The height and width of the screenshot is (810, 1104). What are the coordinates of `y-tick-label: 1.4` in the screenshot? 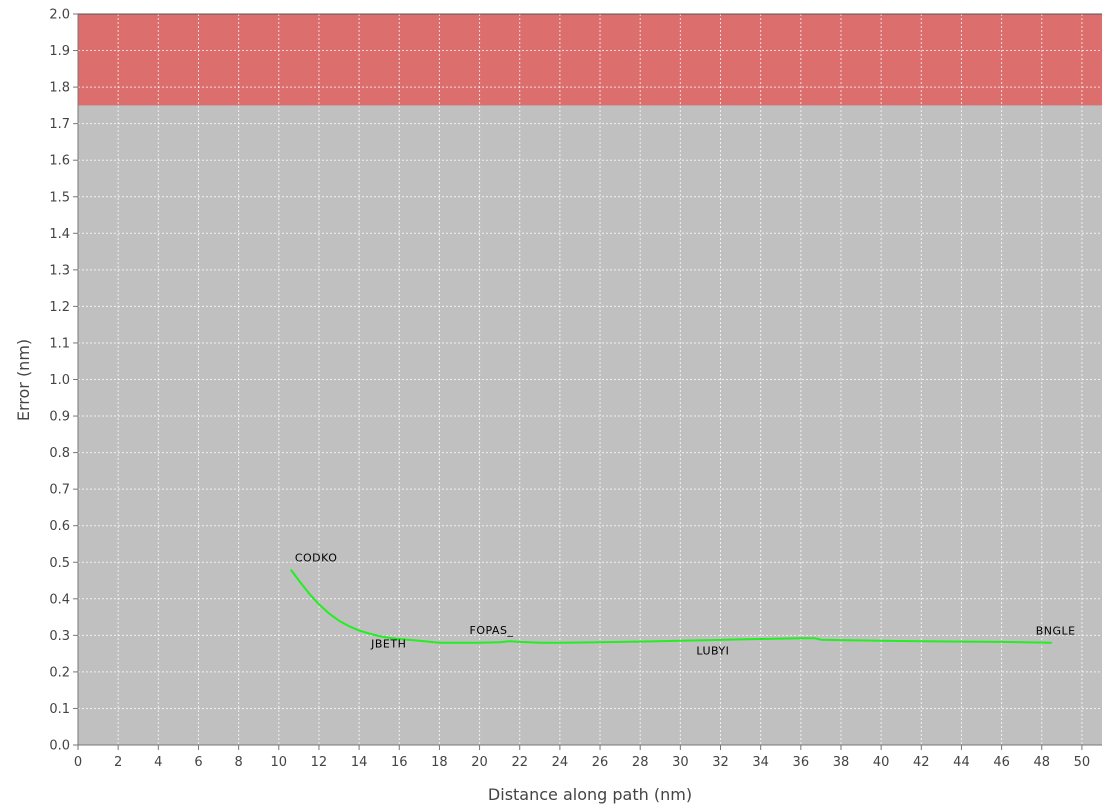 It's located at (59, 234).